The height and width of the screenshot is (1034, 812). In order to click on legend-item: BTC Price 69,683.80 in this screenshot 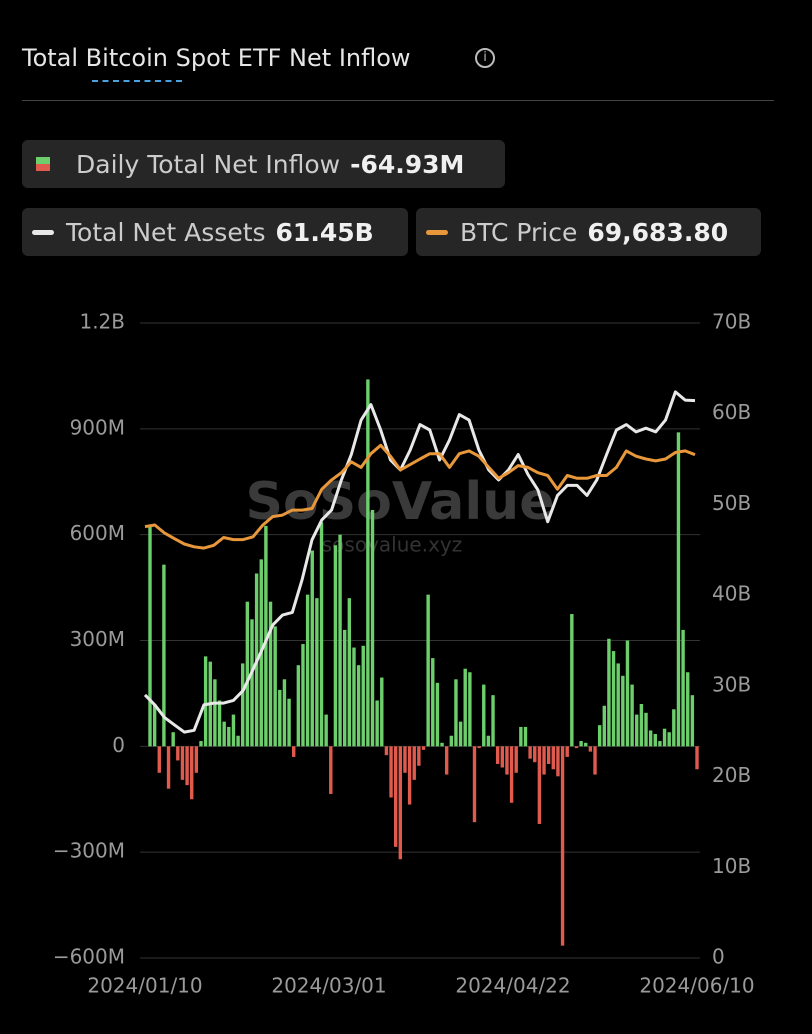, I will do `click(588, 232)`.